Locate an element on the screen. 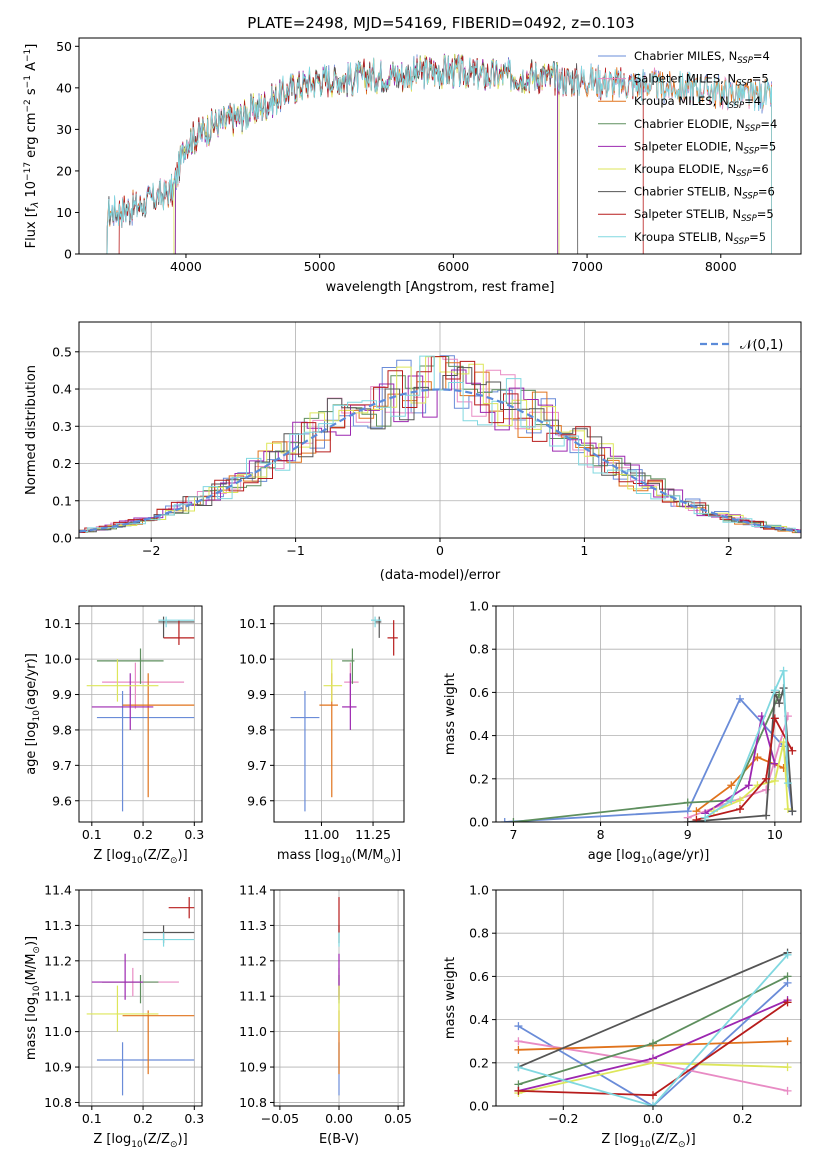 This screenshot has height=1170, width=819. legend-label-main: Kroupa STELIB, N is located at coordinates (684, 237).